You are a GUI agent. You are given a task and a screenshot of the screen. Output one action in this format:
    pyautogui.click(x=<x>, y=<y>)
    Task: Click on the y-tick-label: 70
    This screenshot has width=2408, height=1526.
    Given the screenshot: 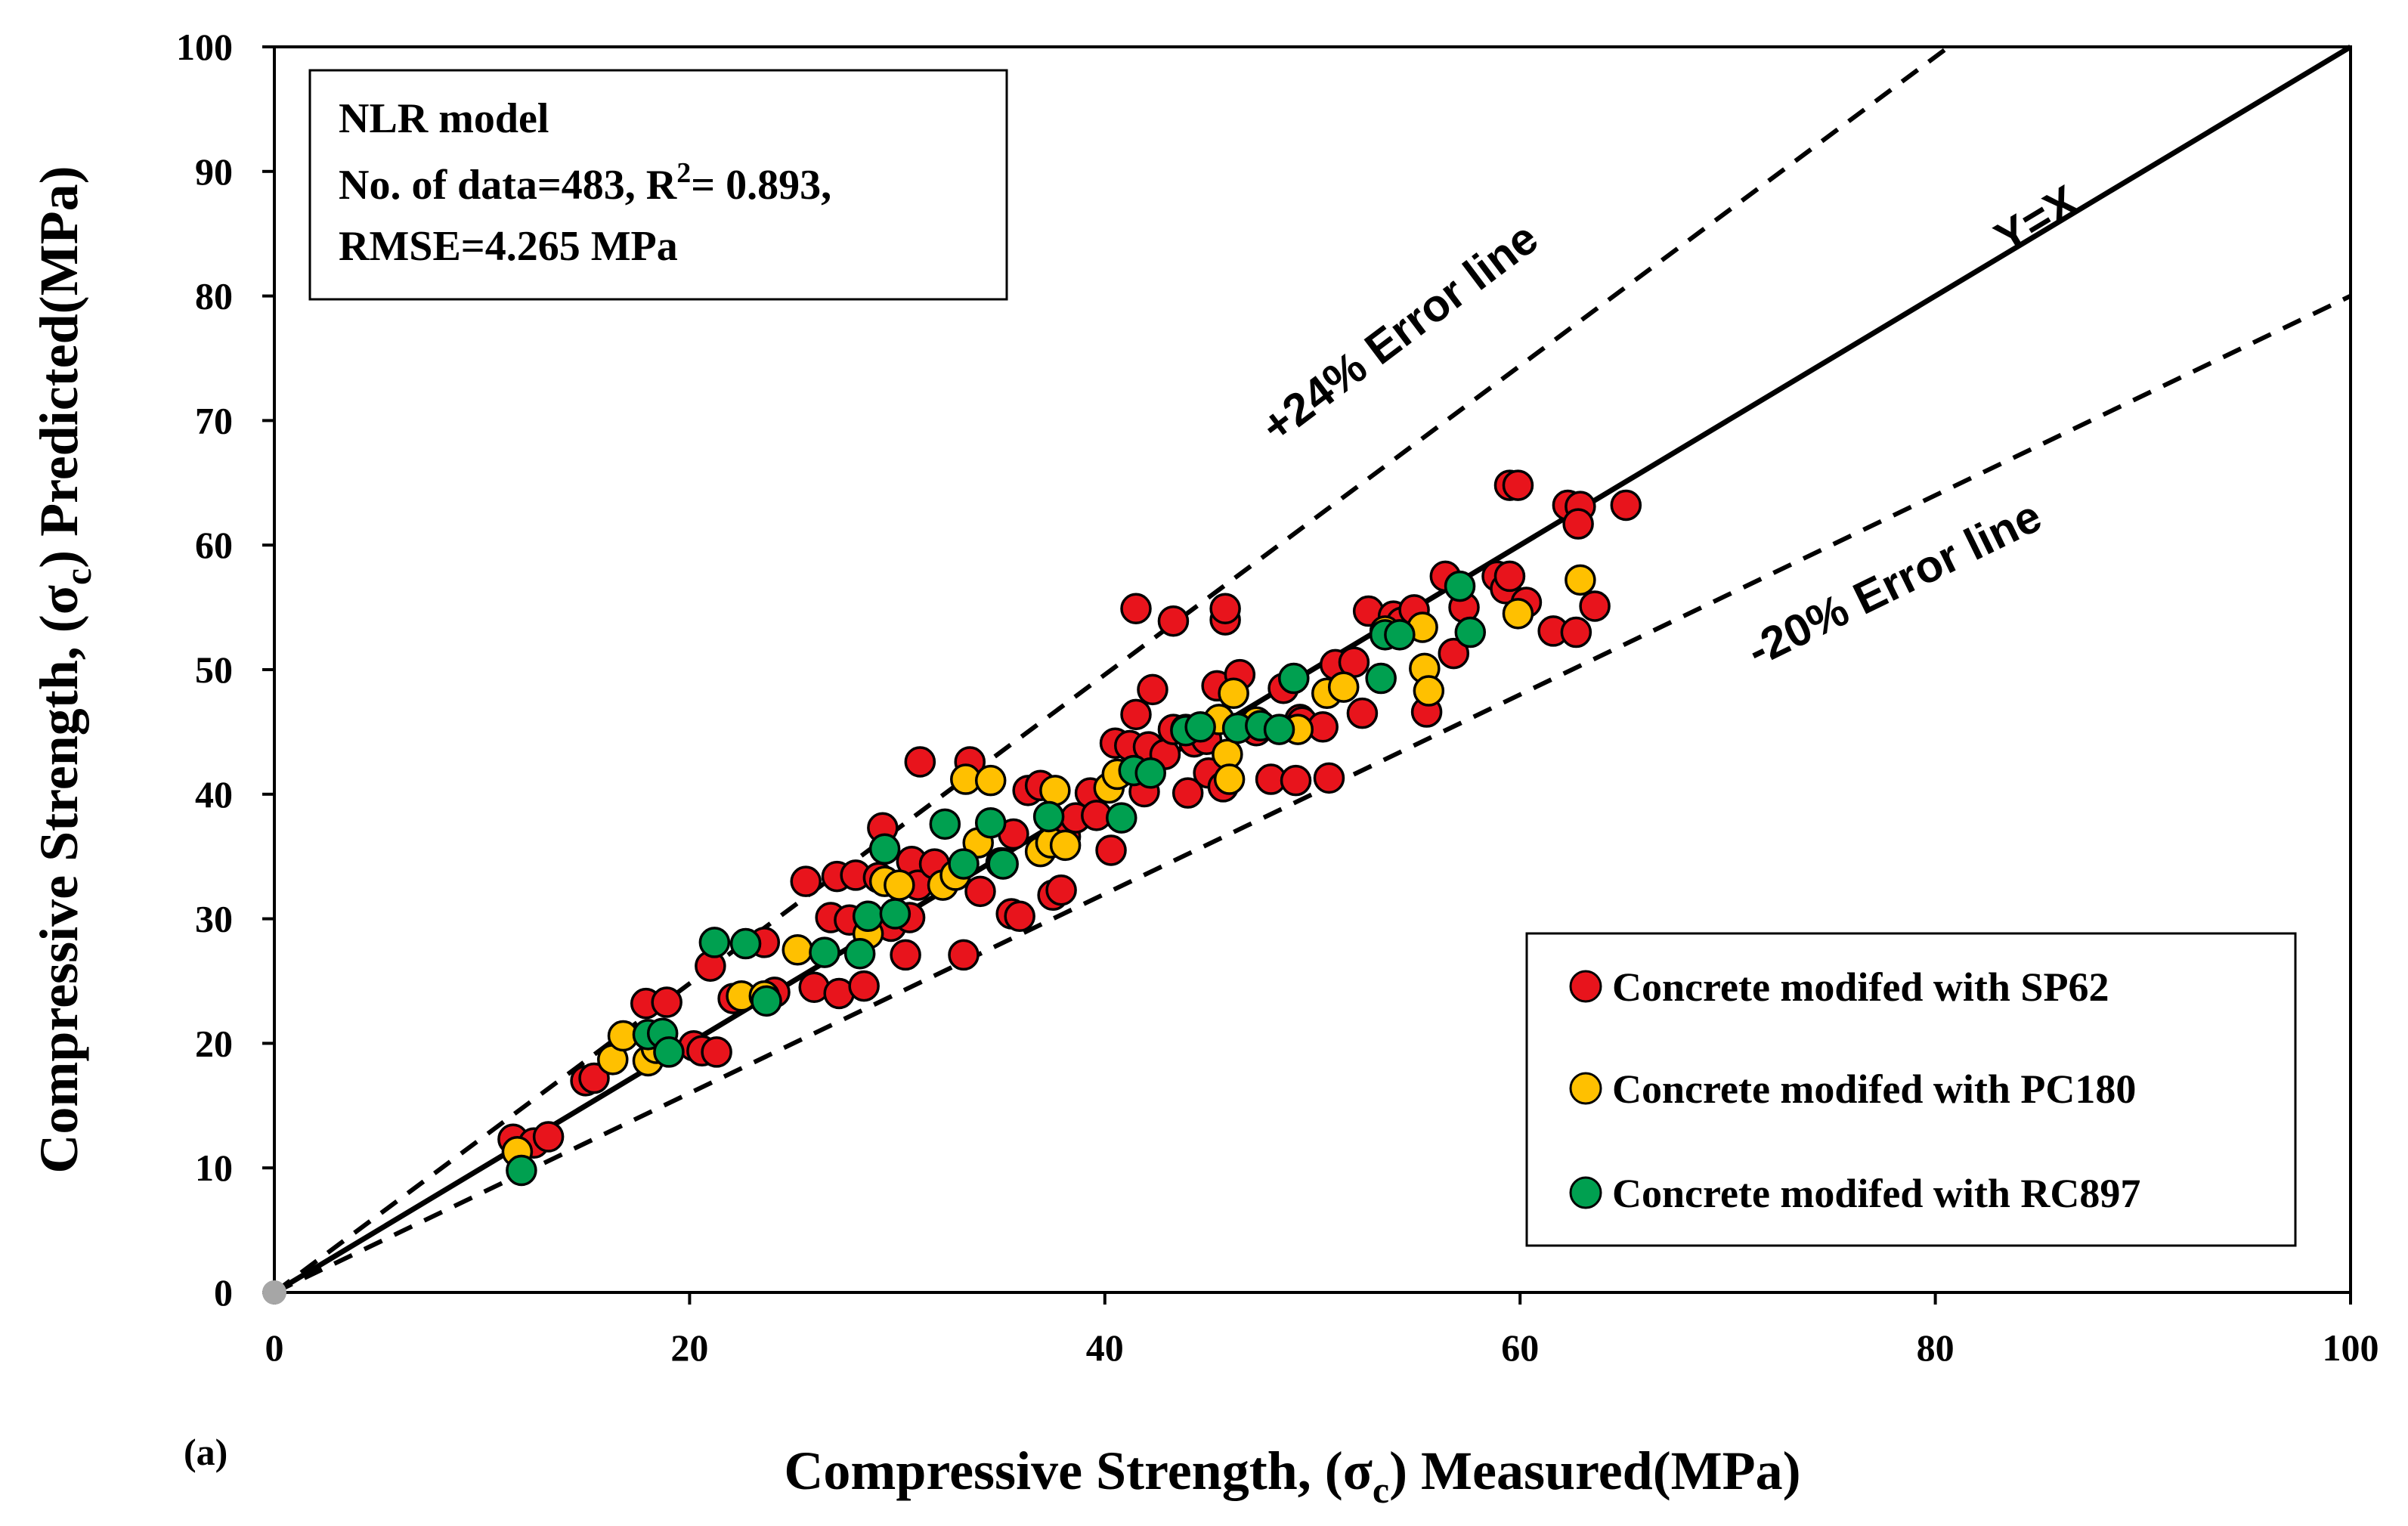 What is the action you would take?
    pyautogui.click(x=214, y=420)
    